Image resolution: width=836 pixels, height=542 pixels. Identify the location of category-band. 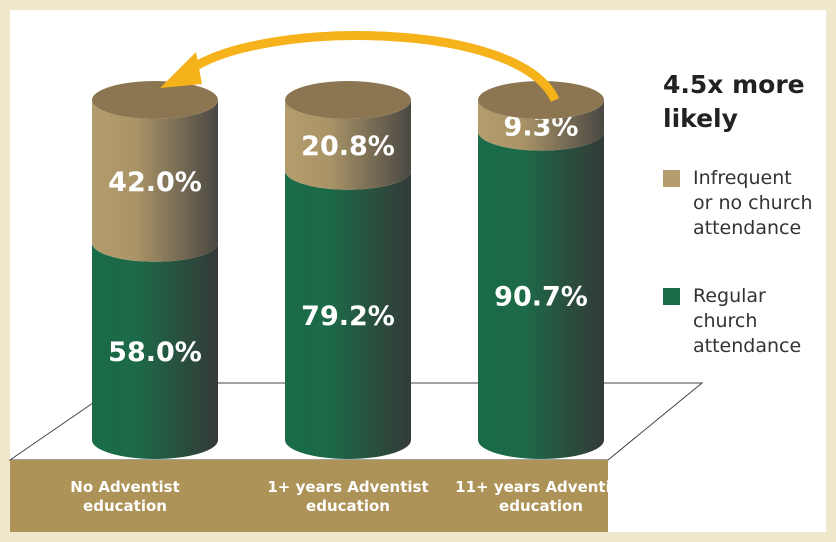
(309, 496).